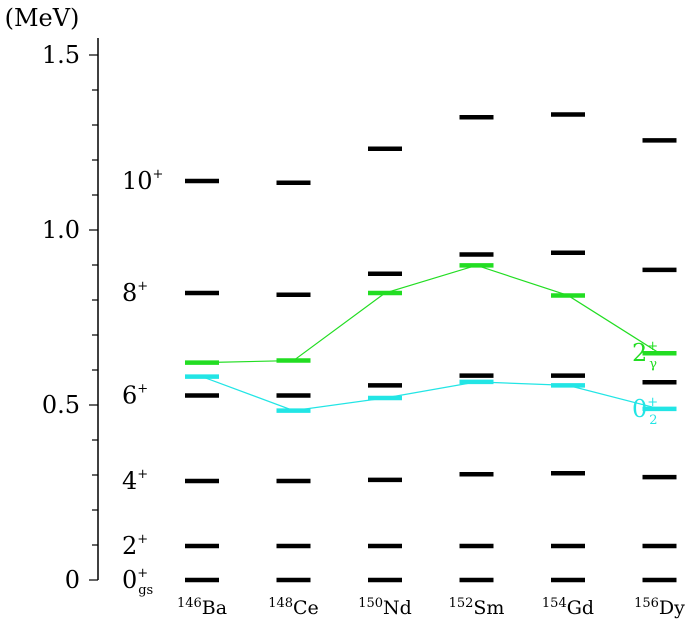 The width and height of the screenshot is (687, 624). I want to click on band-line-2γ, so click(430, 314).